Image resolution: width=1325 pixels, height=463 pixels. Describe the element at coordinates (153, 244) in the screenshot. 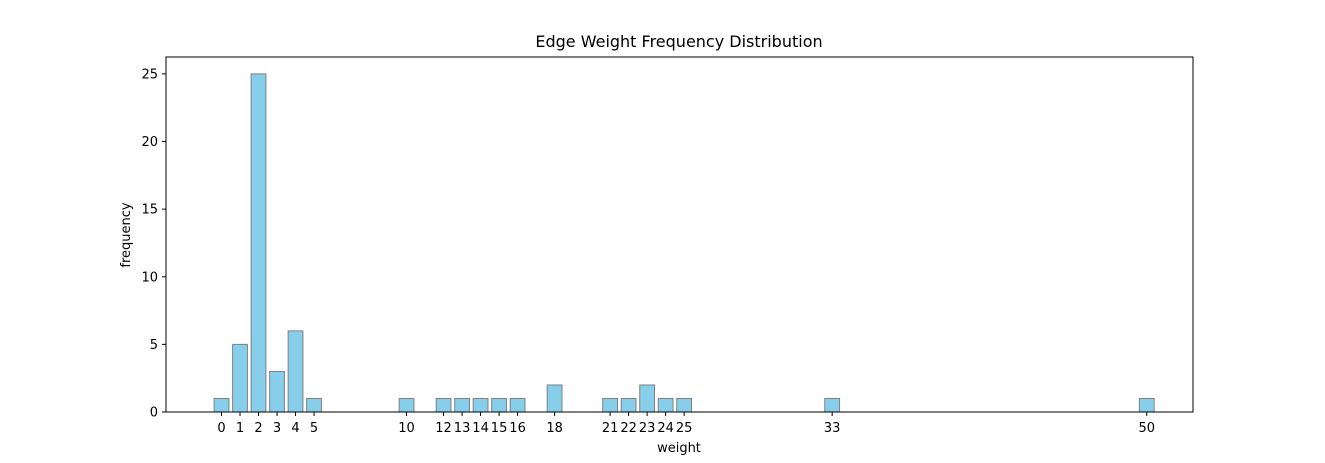

I see `y-axis: 0 5 10 15 20 25` at that location.